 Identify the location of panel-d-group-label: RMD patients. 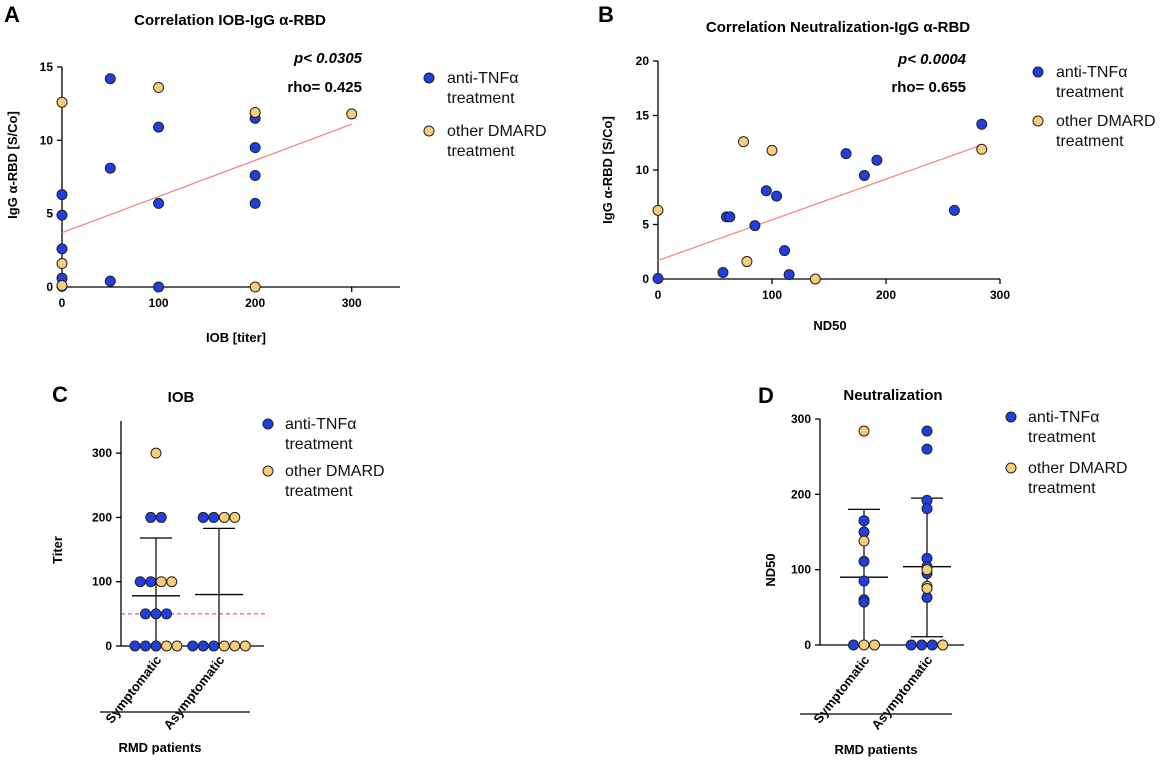
(875, 749).